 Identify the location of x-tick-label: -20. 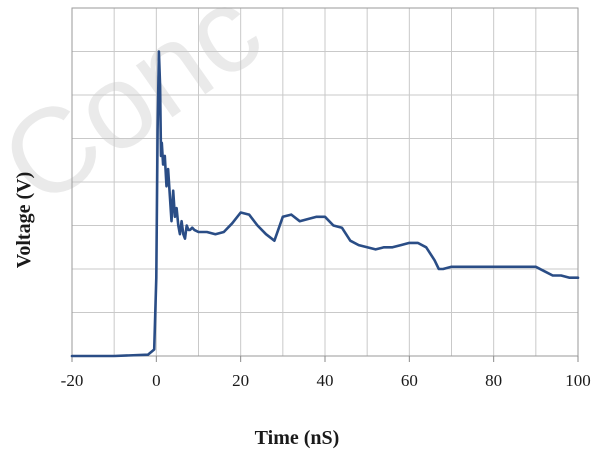
(72, 380).